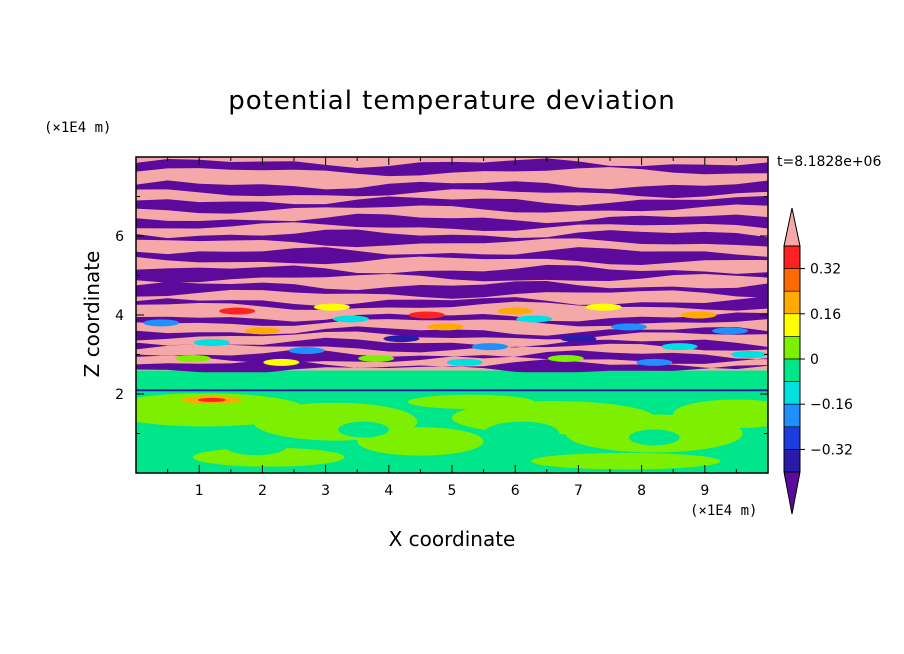 The image size is (904, 654). What do you see at coordinates (825, 270) in the screenshot?
I see `colorbar-label: 0.32` at bounding box center [825, 270].